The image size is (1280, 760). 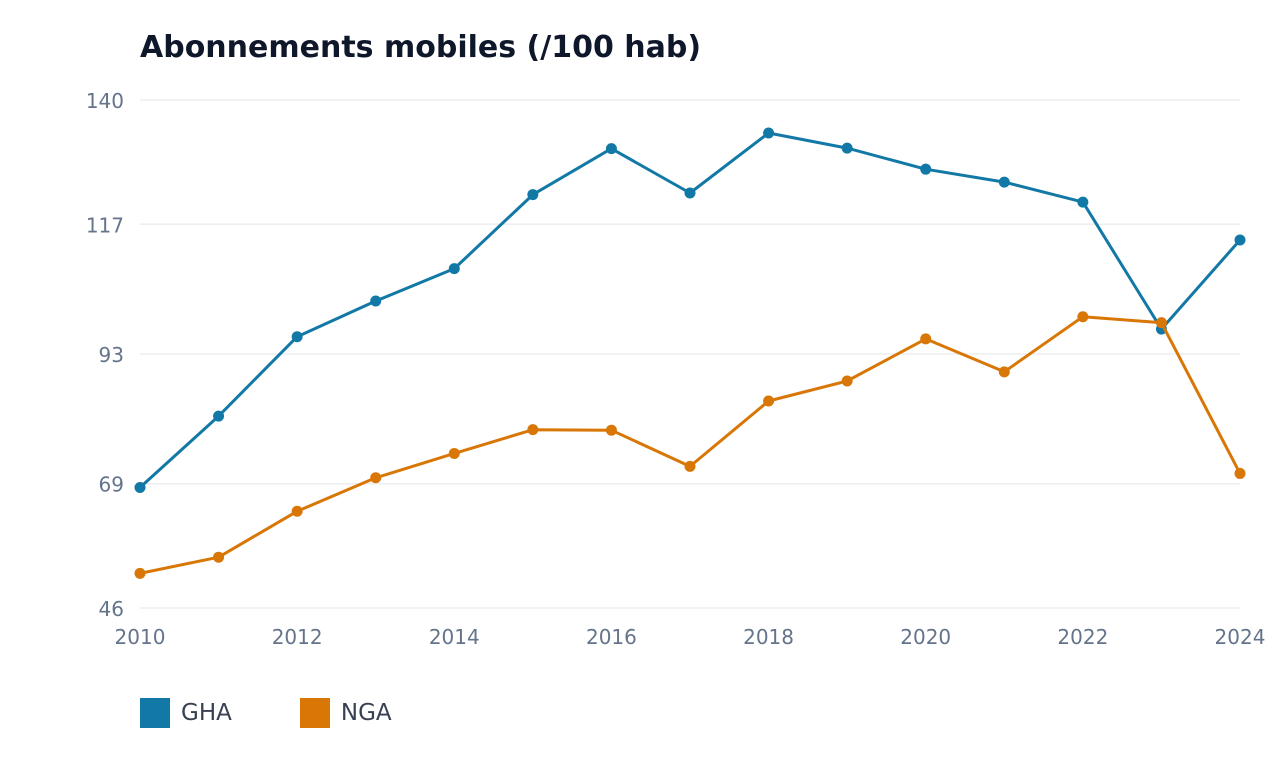 What do you see at coordinates (105, 225) in the screenshot?
I see `y-tick-label: 117` at bounding box center [105, 225].